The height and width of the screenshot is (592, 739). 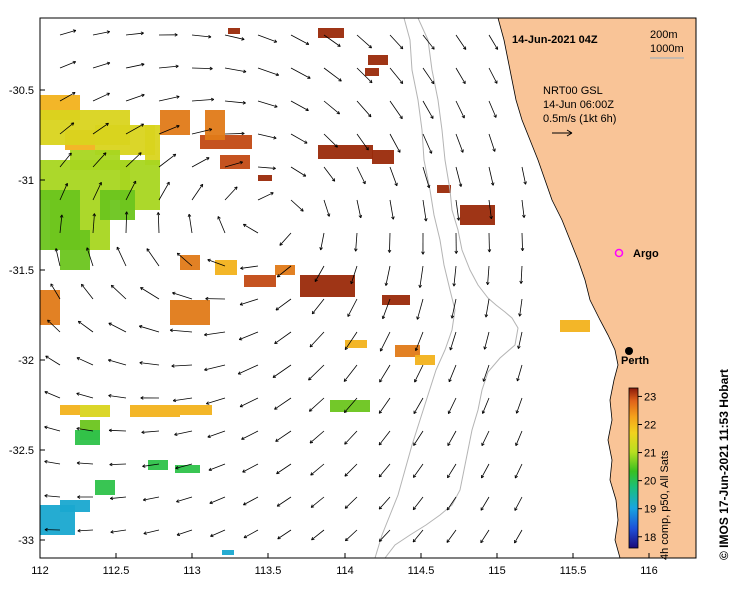 What do you see at coordinates (636, 254) in the screenshot?
I see `argo-marker: Argo` at bounding box center [636, 254].